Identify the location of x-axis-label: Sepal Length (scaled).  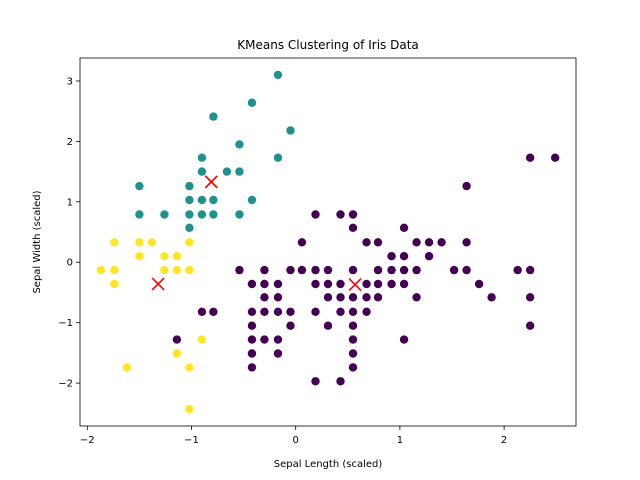
(328, 464).